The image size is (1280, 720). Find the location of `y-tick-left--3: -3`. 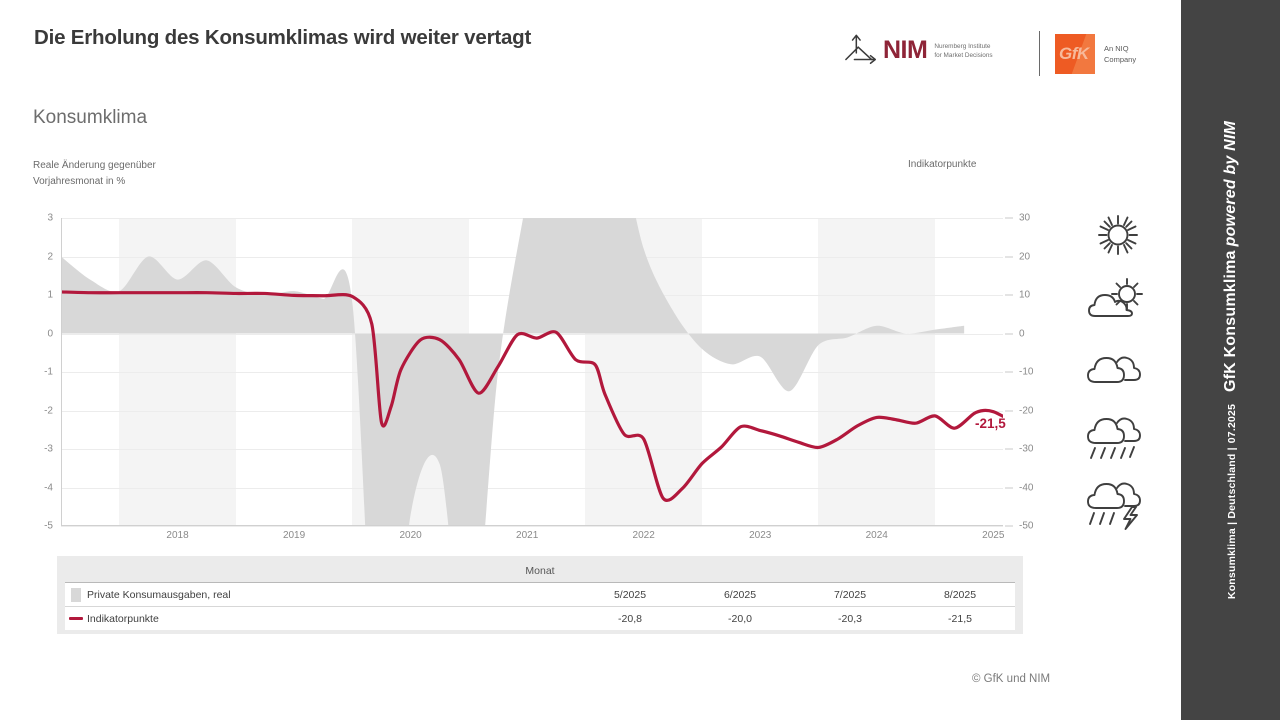

y-tick-left--3: -3 is located at coordinates (48, 449).